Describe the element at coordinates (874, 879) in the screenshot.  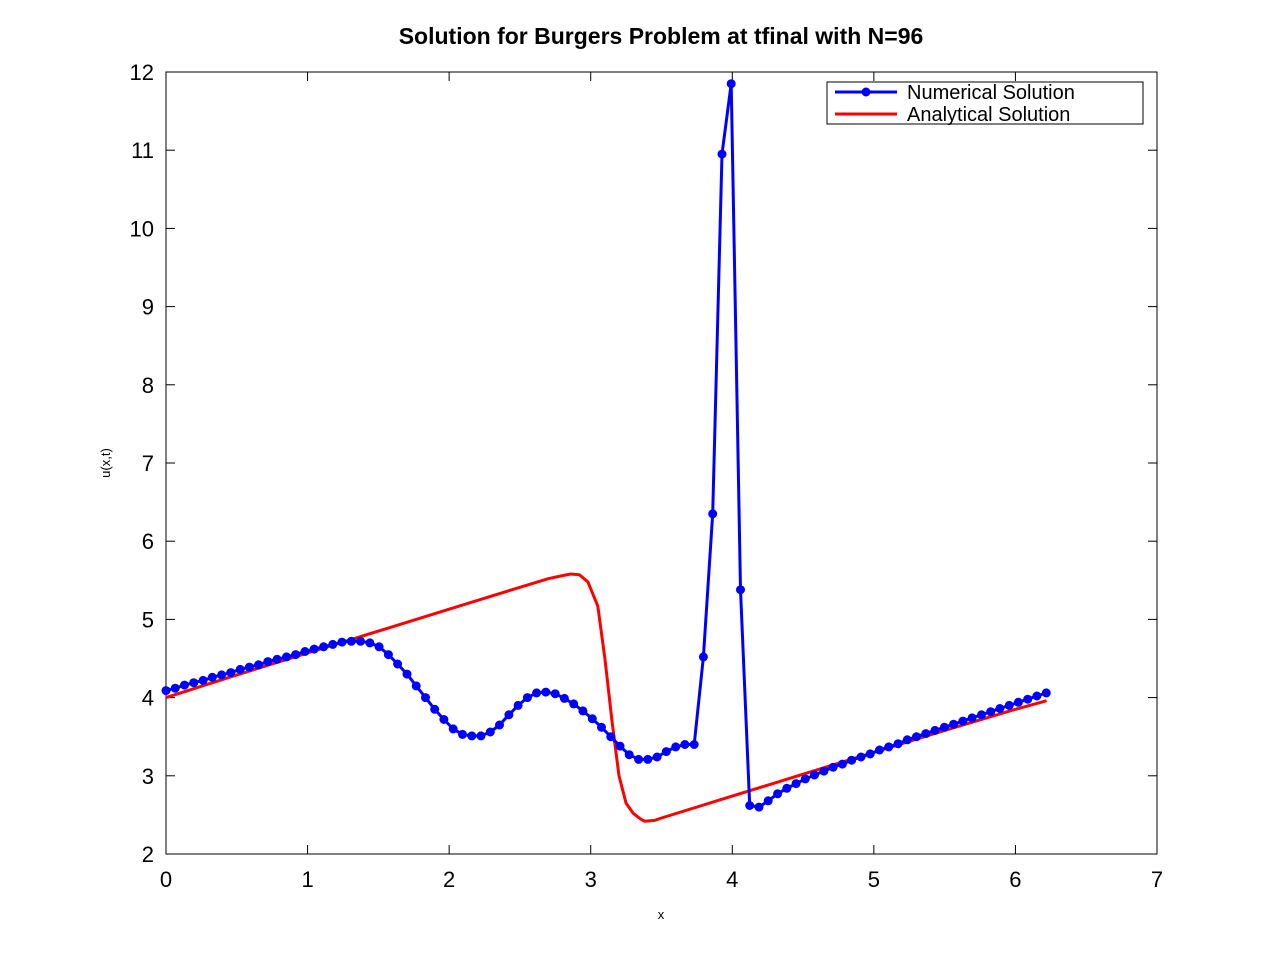
I see `x-tick-label: 5` at that location.